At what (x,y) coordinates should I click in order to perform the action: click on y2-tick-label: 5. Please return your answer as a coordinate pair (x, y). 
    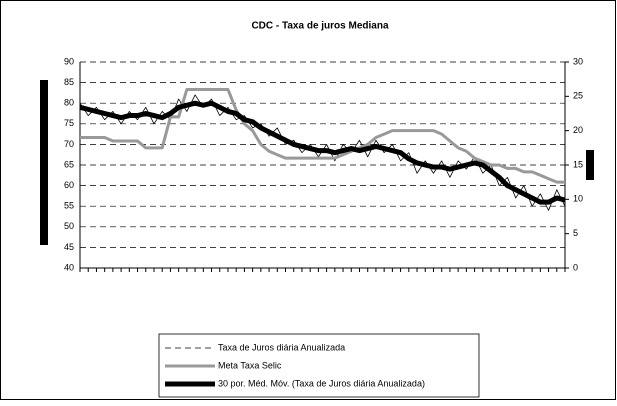
    Looking at the image, I should click on (575, 233).